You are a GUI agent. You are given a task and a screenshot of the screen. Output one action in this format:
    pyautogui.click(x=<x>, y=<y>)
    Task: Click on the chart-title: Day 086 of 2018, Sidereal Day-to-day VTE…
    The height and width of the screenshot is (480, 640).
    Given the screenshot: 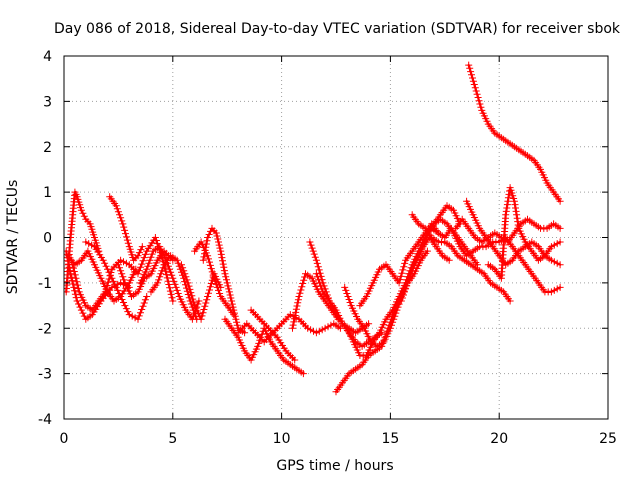 What is the action you would take?
    pyautogui.click(x=337, y=29)
    